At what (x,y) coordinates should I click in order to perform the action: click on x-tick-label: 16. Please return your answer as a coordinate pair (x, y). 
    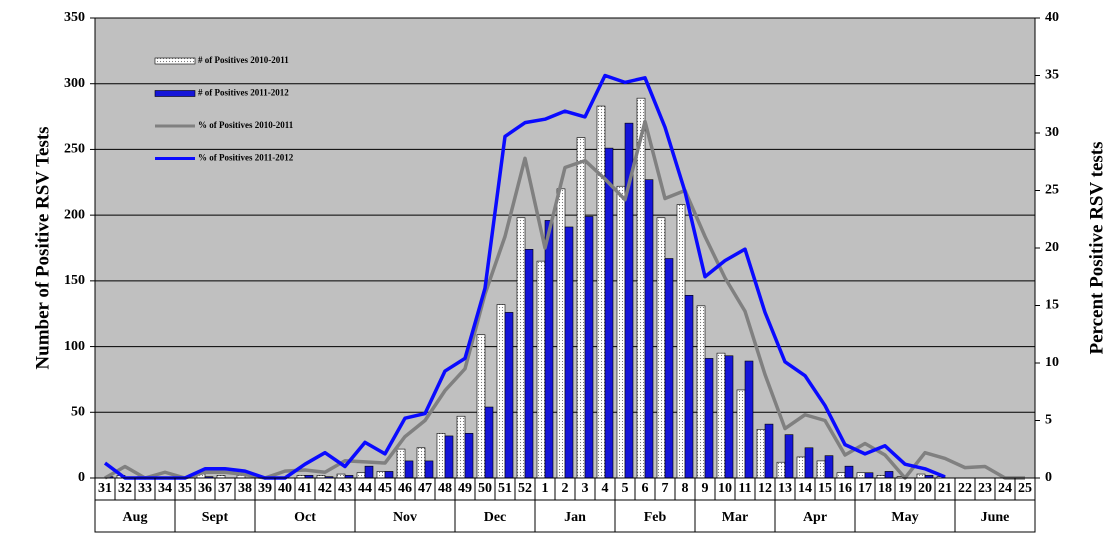
    Looking at the image, I should click on (845, 488).